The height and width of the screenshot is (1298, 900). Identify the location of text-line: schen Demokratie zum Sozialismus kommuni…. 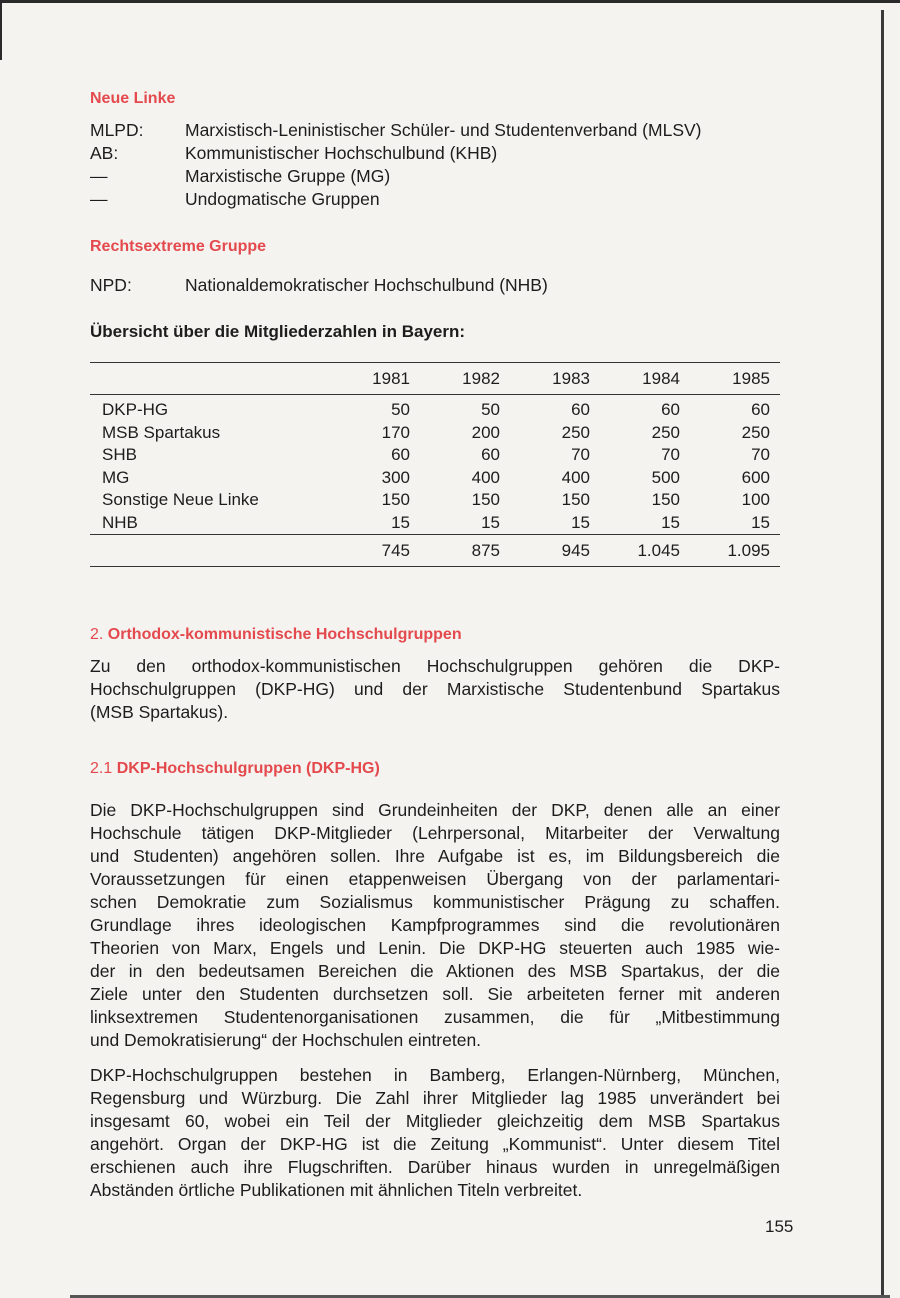
(435, 902).